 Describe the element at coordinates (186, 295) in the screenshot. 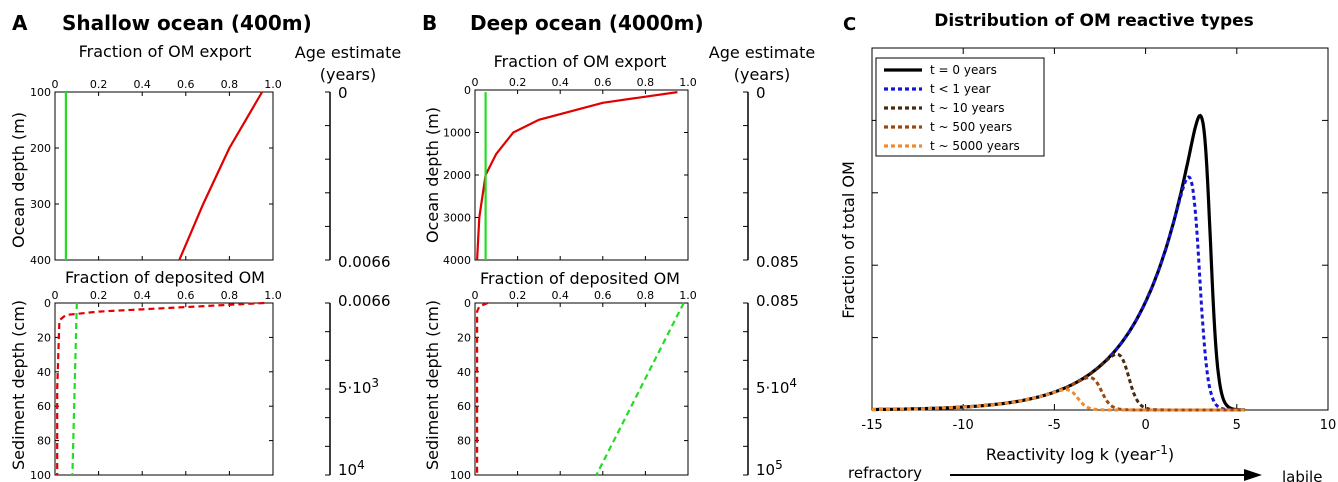

I see `a-bottom-xtick-label: 0.6` at that location.